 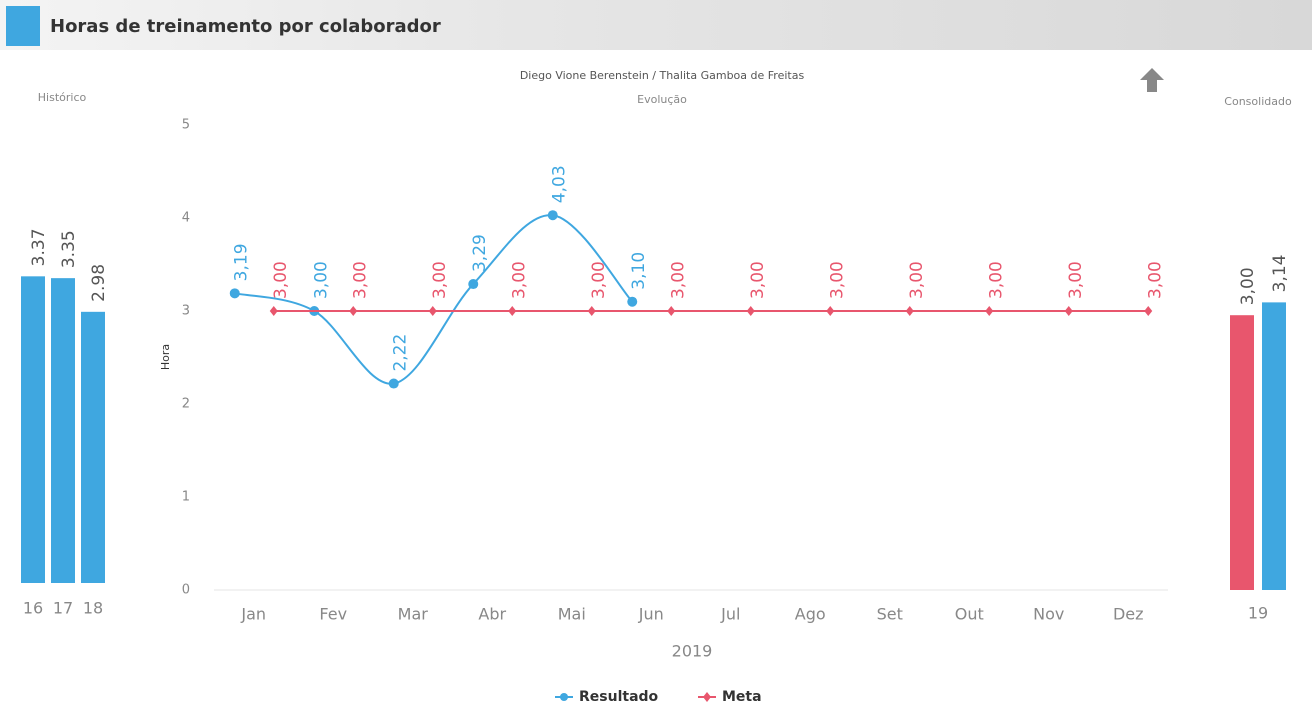 What do you see at coordinates (186, 497) in the screenshot?
I see `y-tick-label: 1` at bounding box center [186, 497].